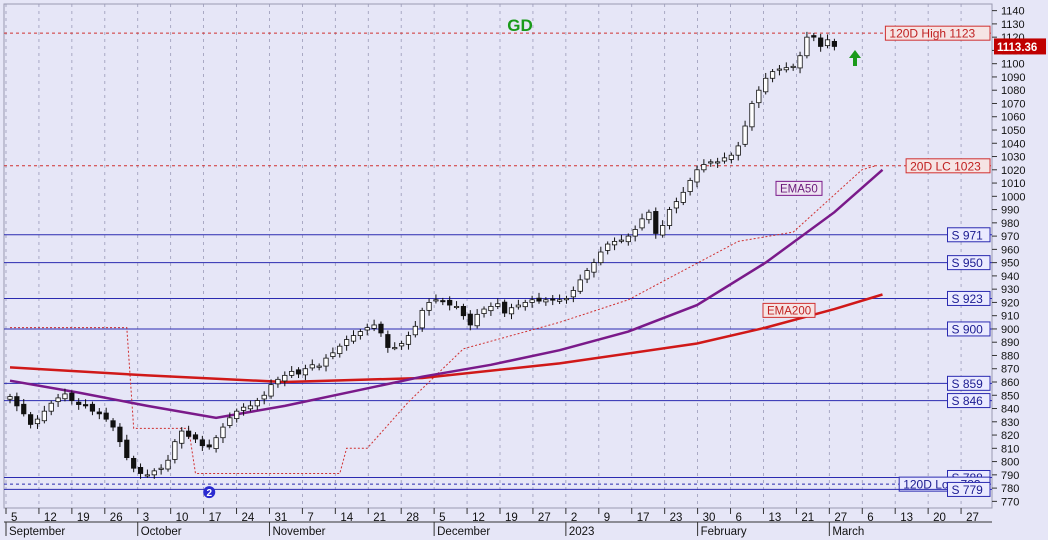 This screenshot has height=540, width=1048. What do you see at coordinates (932, 34) in the screenshot?
I see `level-label: 120D High 1123` at bounding box center [932, 34].